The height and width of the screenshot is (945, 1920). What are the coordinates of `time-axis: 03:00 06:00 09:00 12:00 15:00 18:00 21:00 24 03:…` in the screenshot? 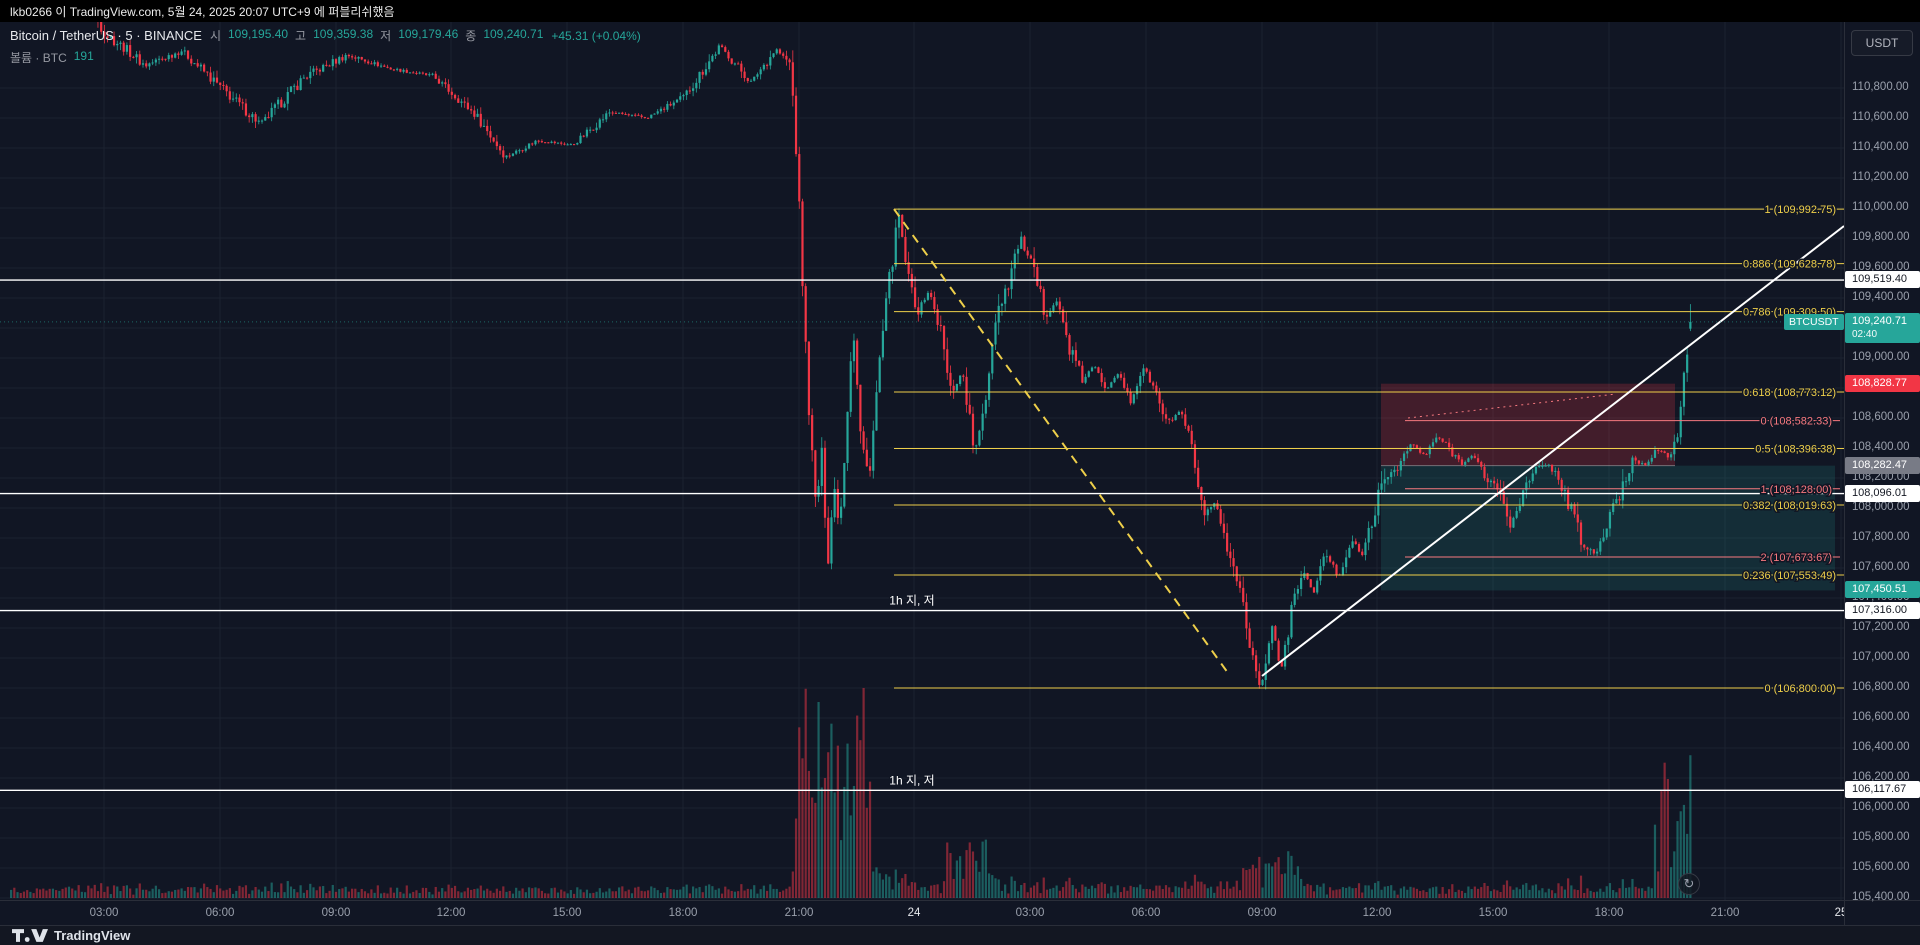 It's located at (923, 912).